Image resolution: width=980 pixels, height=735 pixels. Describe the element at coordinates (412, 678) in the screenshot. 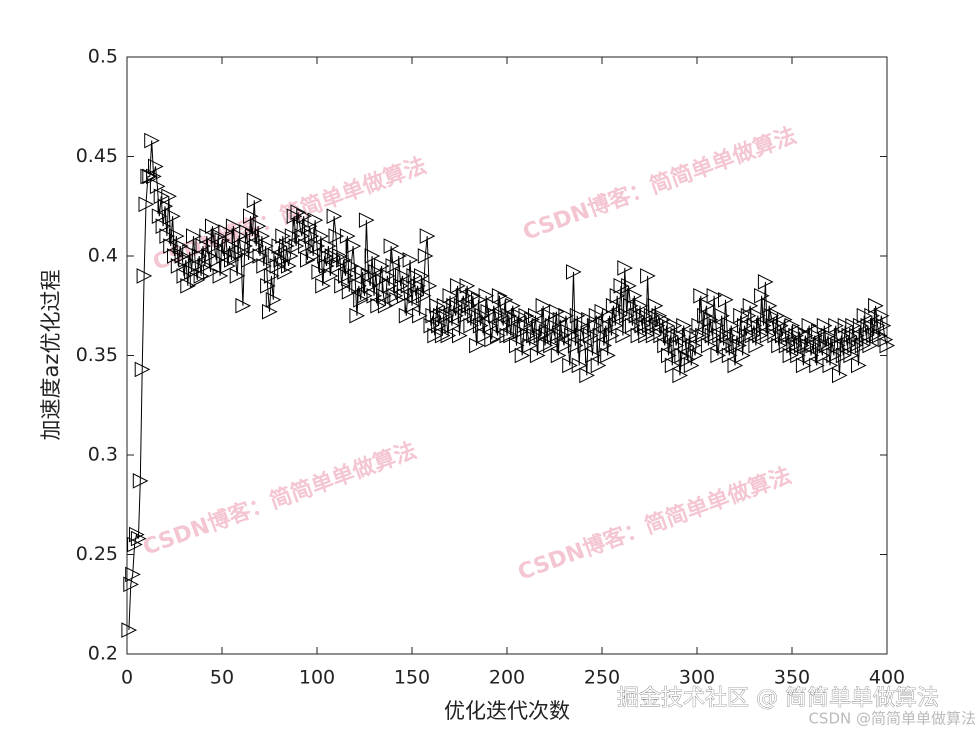

I see `x-tick-label: 150` at that location.